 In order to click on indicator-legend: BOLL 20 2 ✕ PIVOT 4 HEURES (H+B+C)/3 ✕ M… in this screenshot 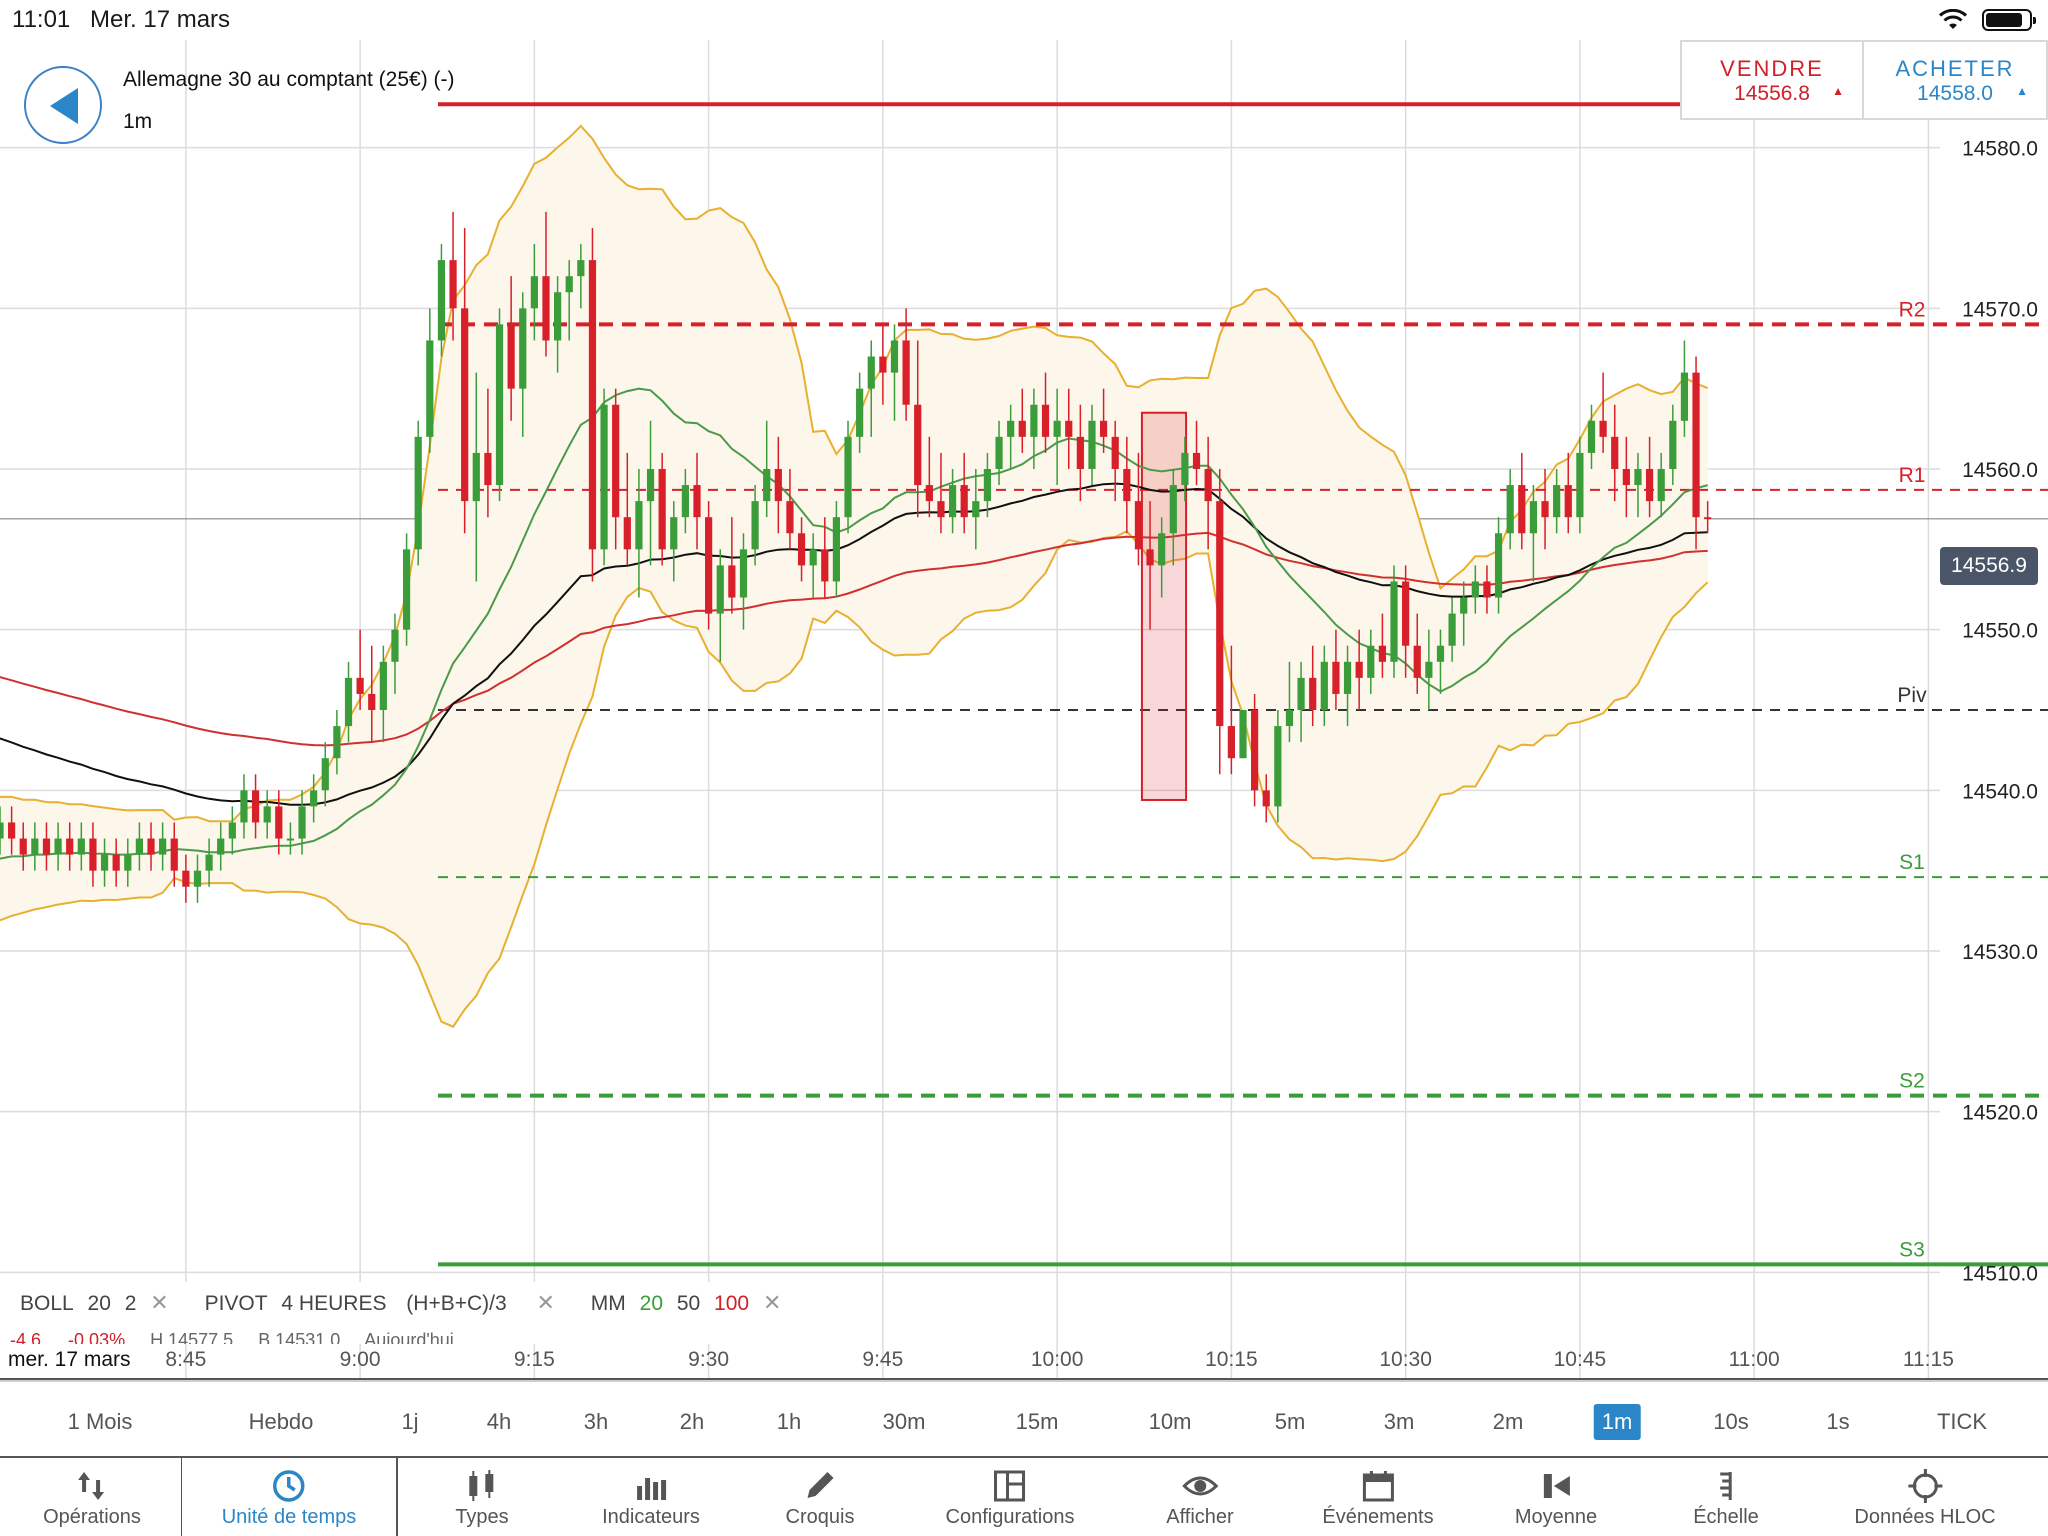, I will do `click(400, 1313)`.